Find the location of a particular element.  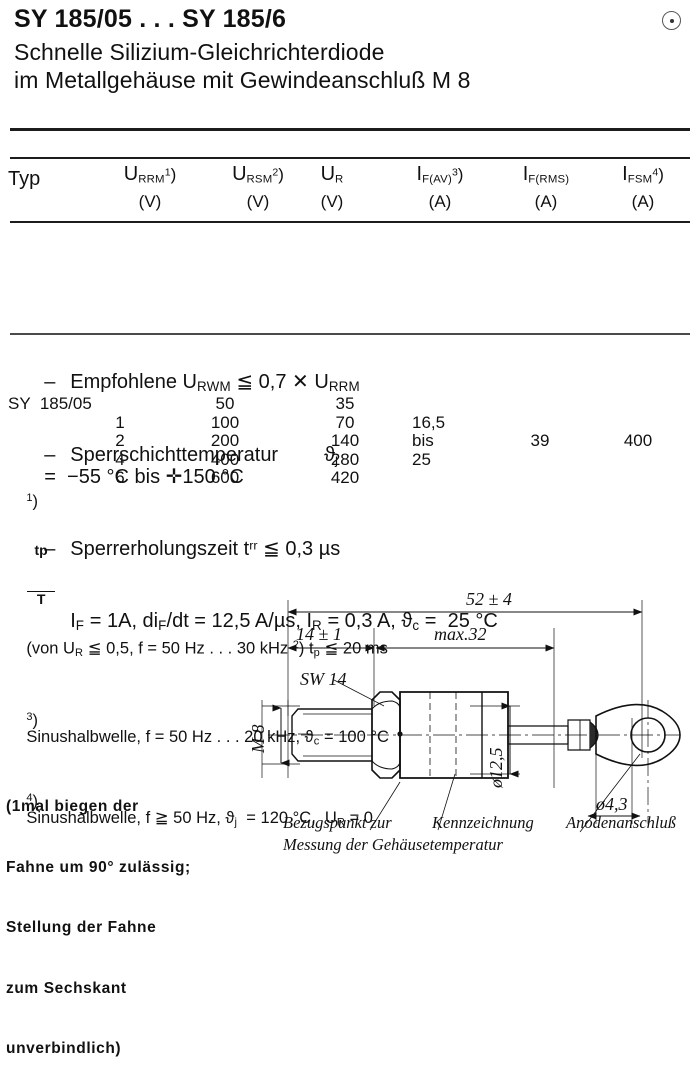

dot-in-circle-icon is located at coordinates (671, 20).